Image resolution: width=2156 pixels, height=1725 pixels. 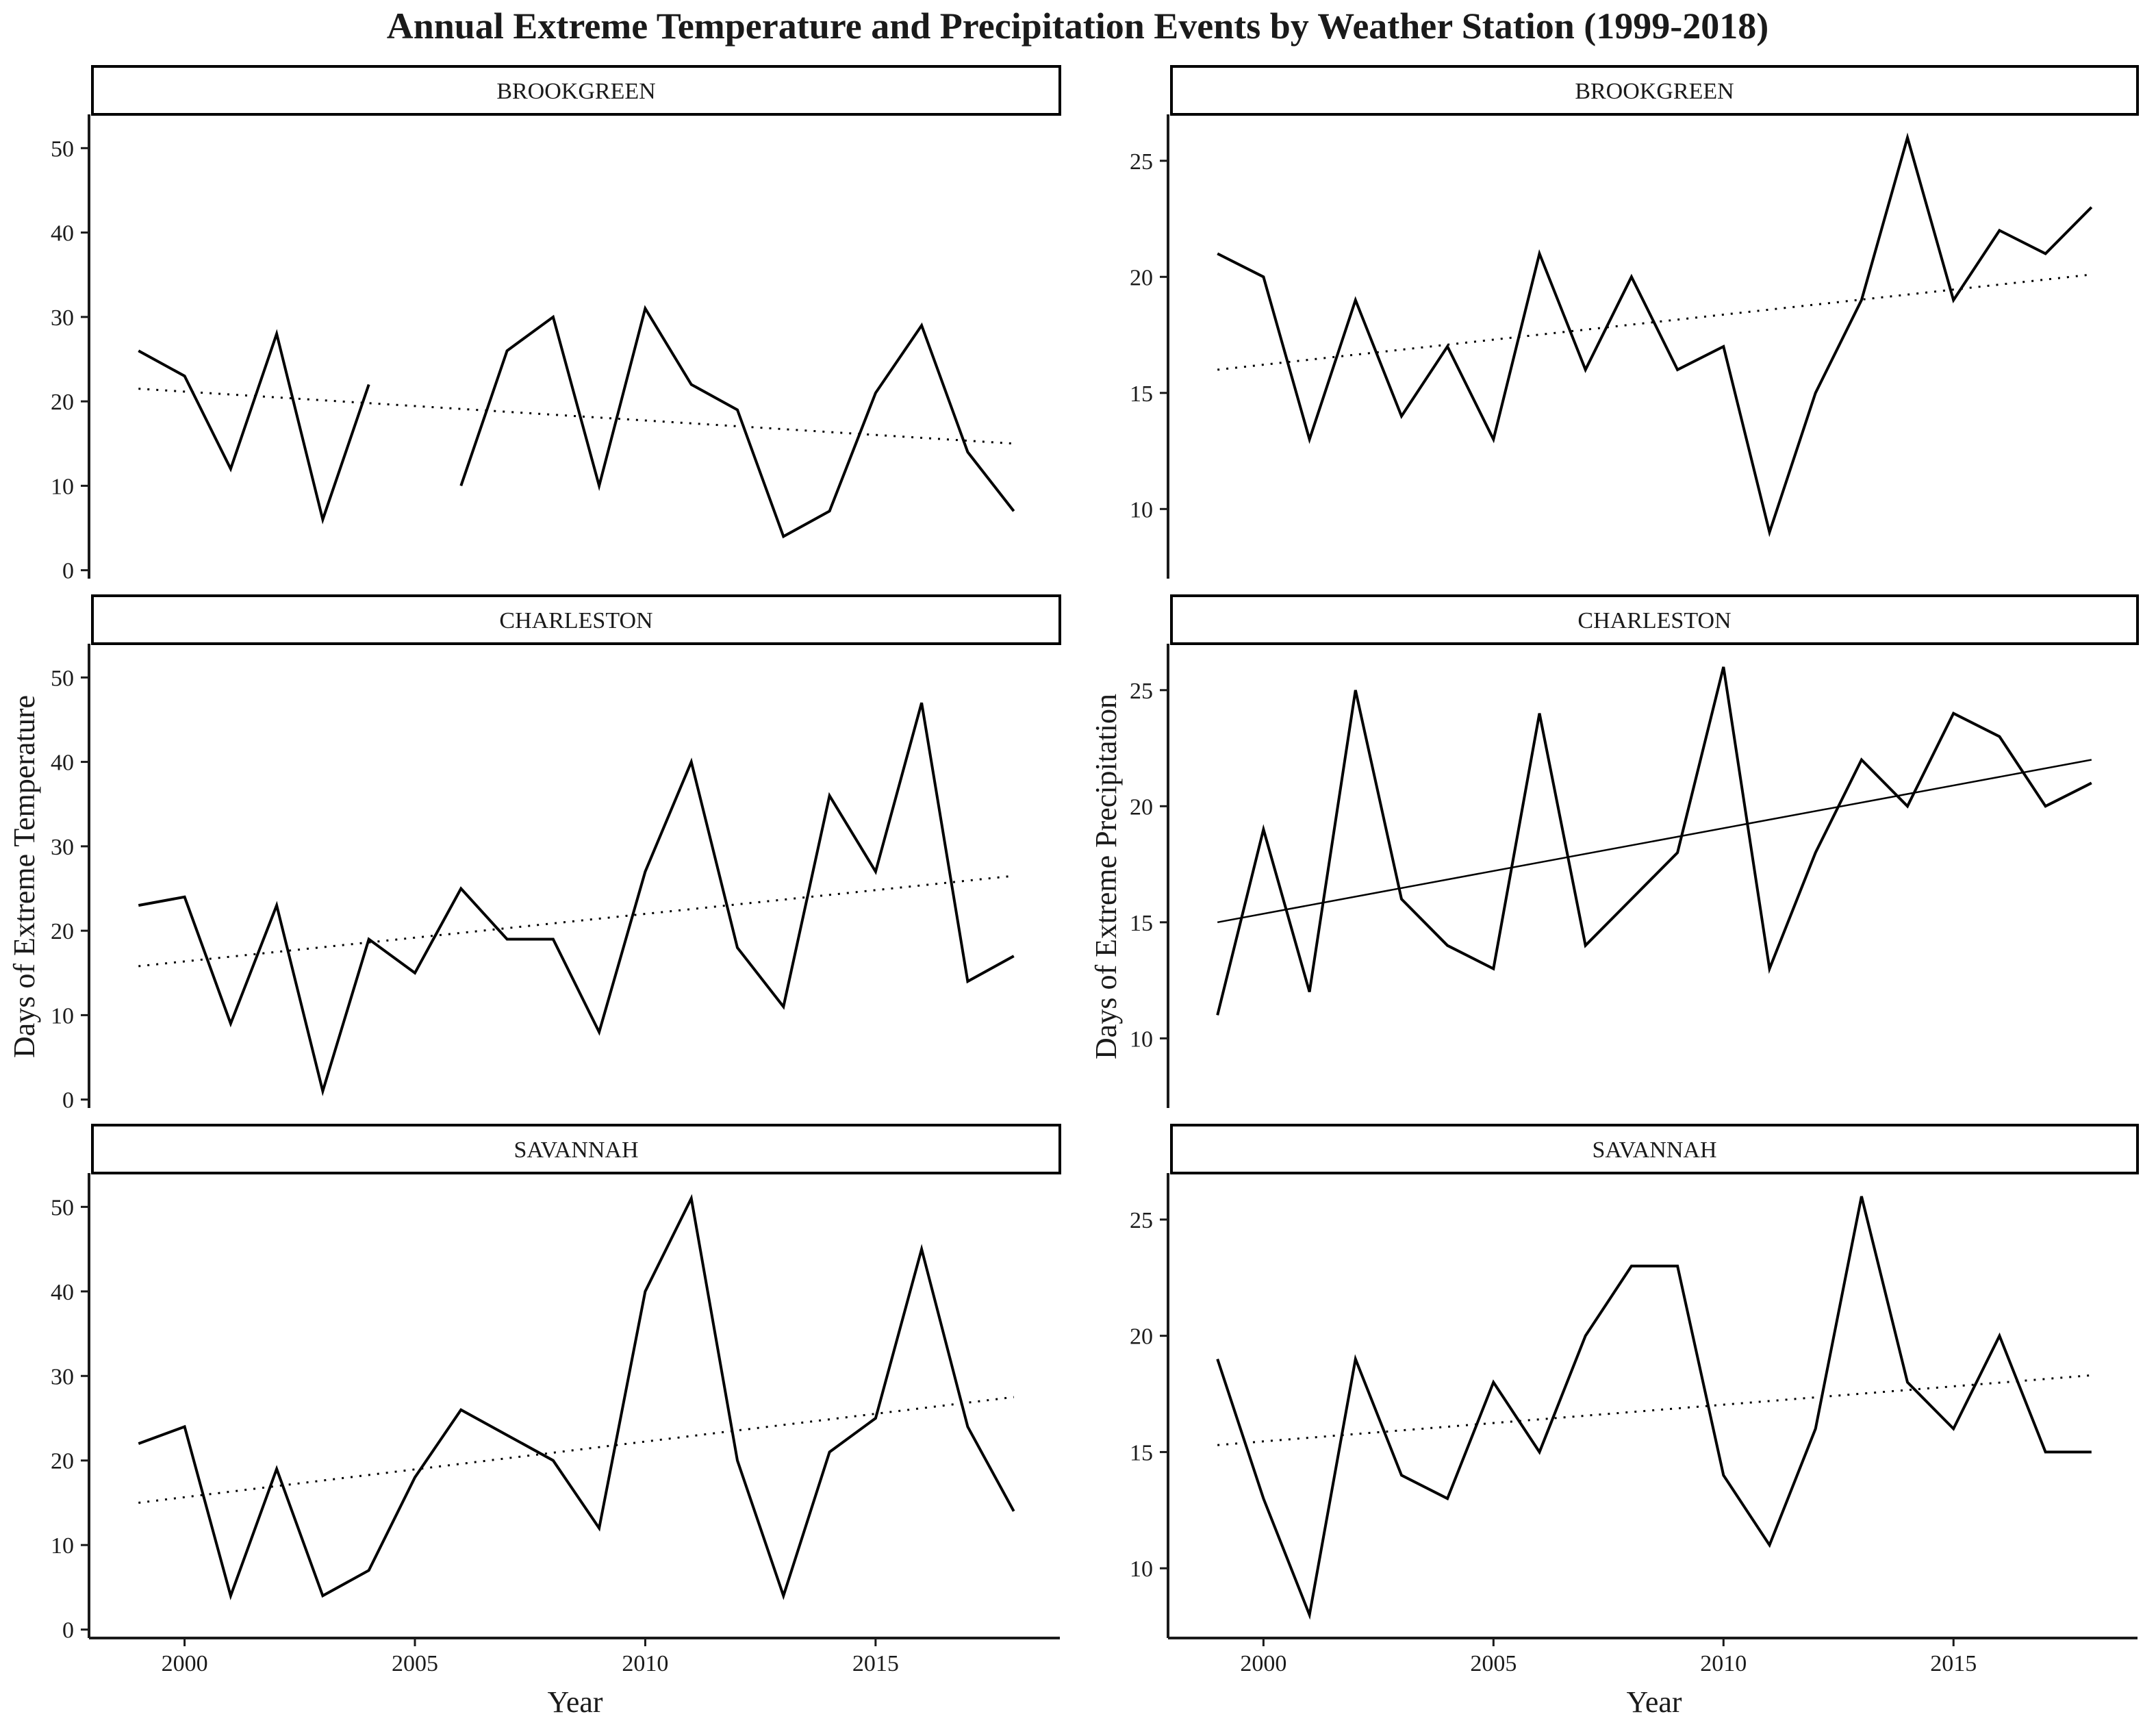 I want to click on x-axis-label-right: Year, so click(x=1654, y=1702).